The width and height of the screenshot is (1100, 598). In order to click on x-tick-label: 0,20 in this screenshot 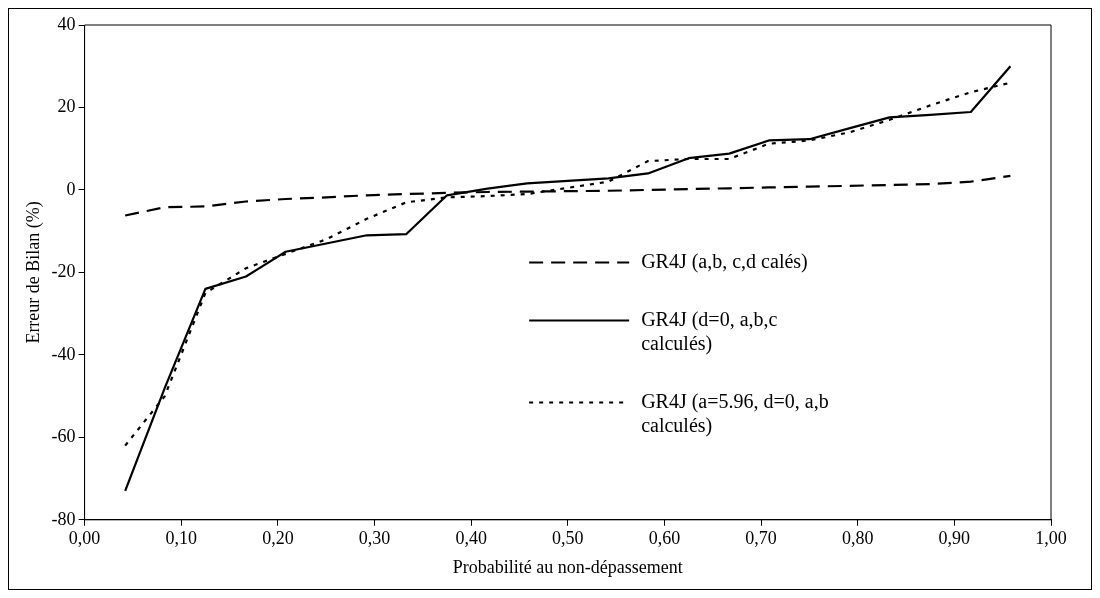, I will do `click(278, 538)`.